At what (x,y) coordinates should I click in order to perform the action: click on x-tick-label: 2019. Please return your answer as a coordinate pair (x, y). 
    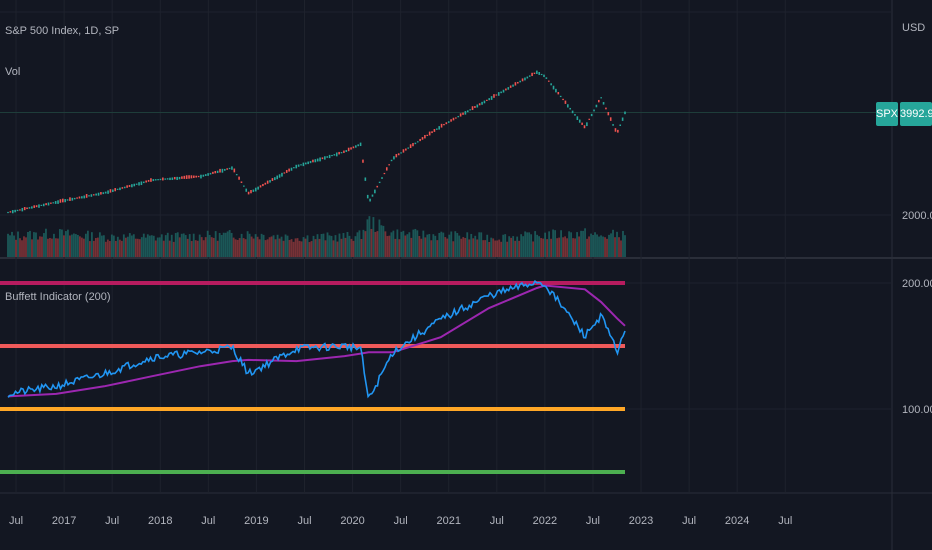
    Looking at the image, I should click on (256, 521).